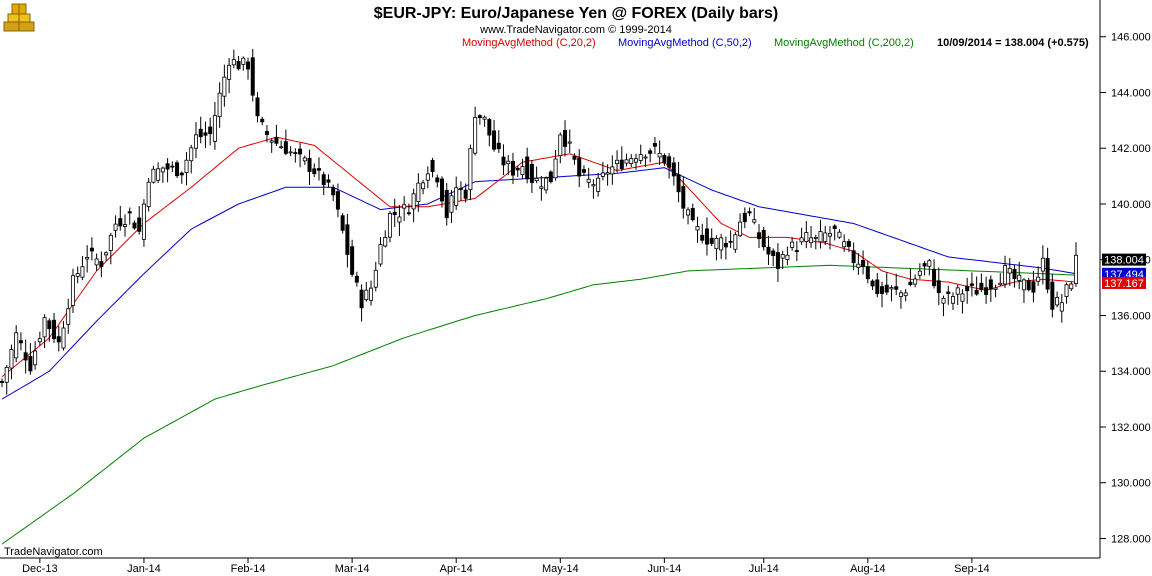 The width and height of the screenshot is (1152, 576). I want to click on legend-last-value: 10/09/2014 = 138.004 (+0.575), so click(1013, 43).